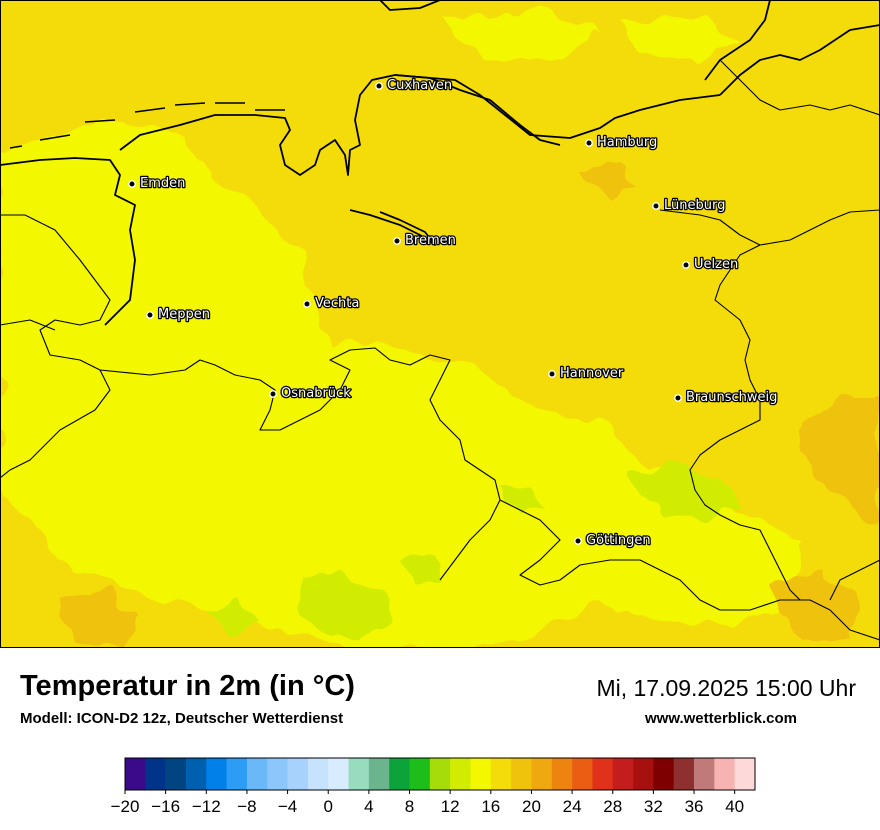 This screenshot has width=880, height=830. What do you see at coordinates (165, 806) in the screenshot?
I see `legend-tick-label: −16` at bounding box center [165, 806].